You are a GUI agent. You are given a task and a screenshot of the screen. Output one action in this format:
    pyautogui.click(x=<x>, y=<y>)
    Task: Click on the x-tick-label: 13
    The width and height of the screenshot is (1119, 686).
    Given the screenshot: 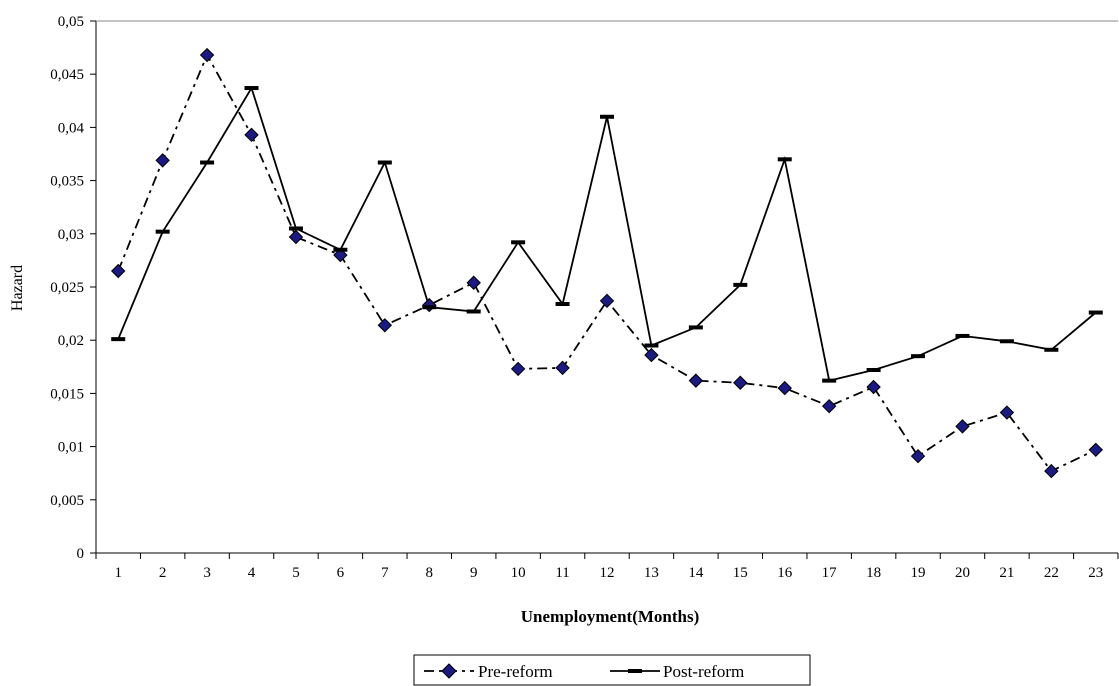 What is the action you would take?
    pyautogui.click(x=651, y=573)
    